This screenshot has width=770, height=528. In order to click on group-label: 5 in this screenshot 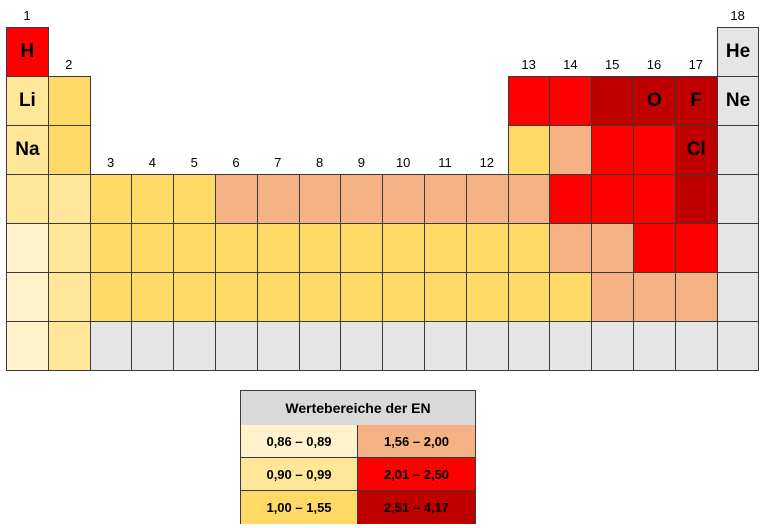, I will do `click(194, 162)`.